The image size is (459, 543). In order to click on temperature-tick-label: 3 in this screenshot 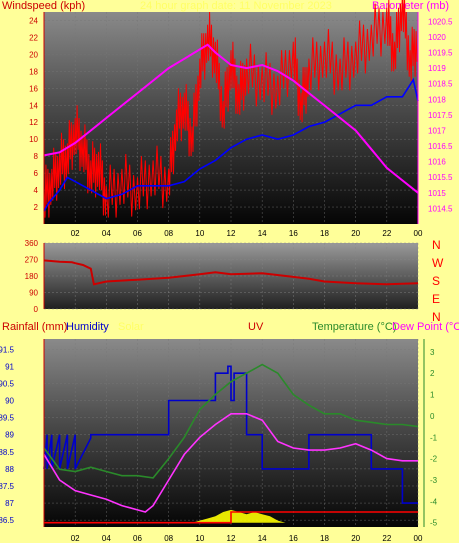, I will do `click(432, 352)`.